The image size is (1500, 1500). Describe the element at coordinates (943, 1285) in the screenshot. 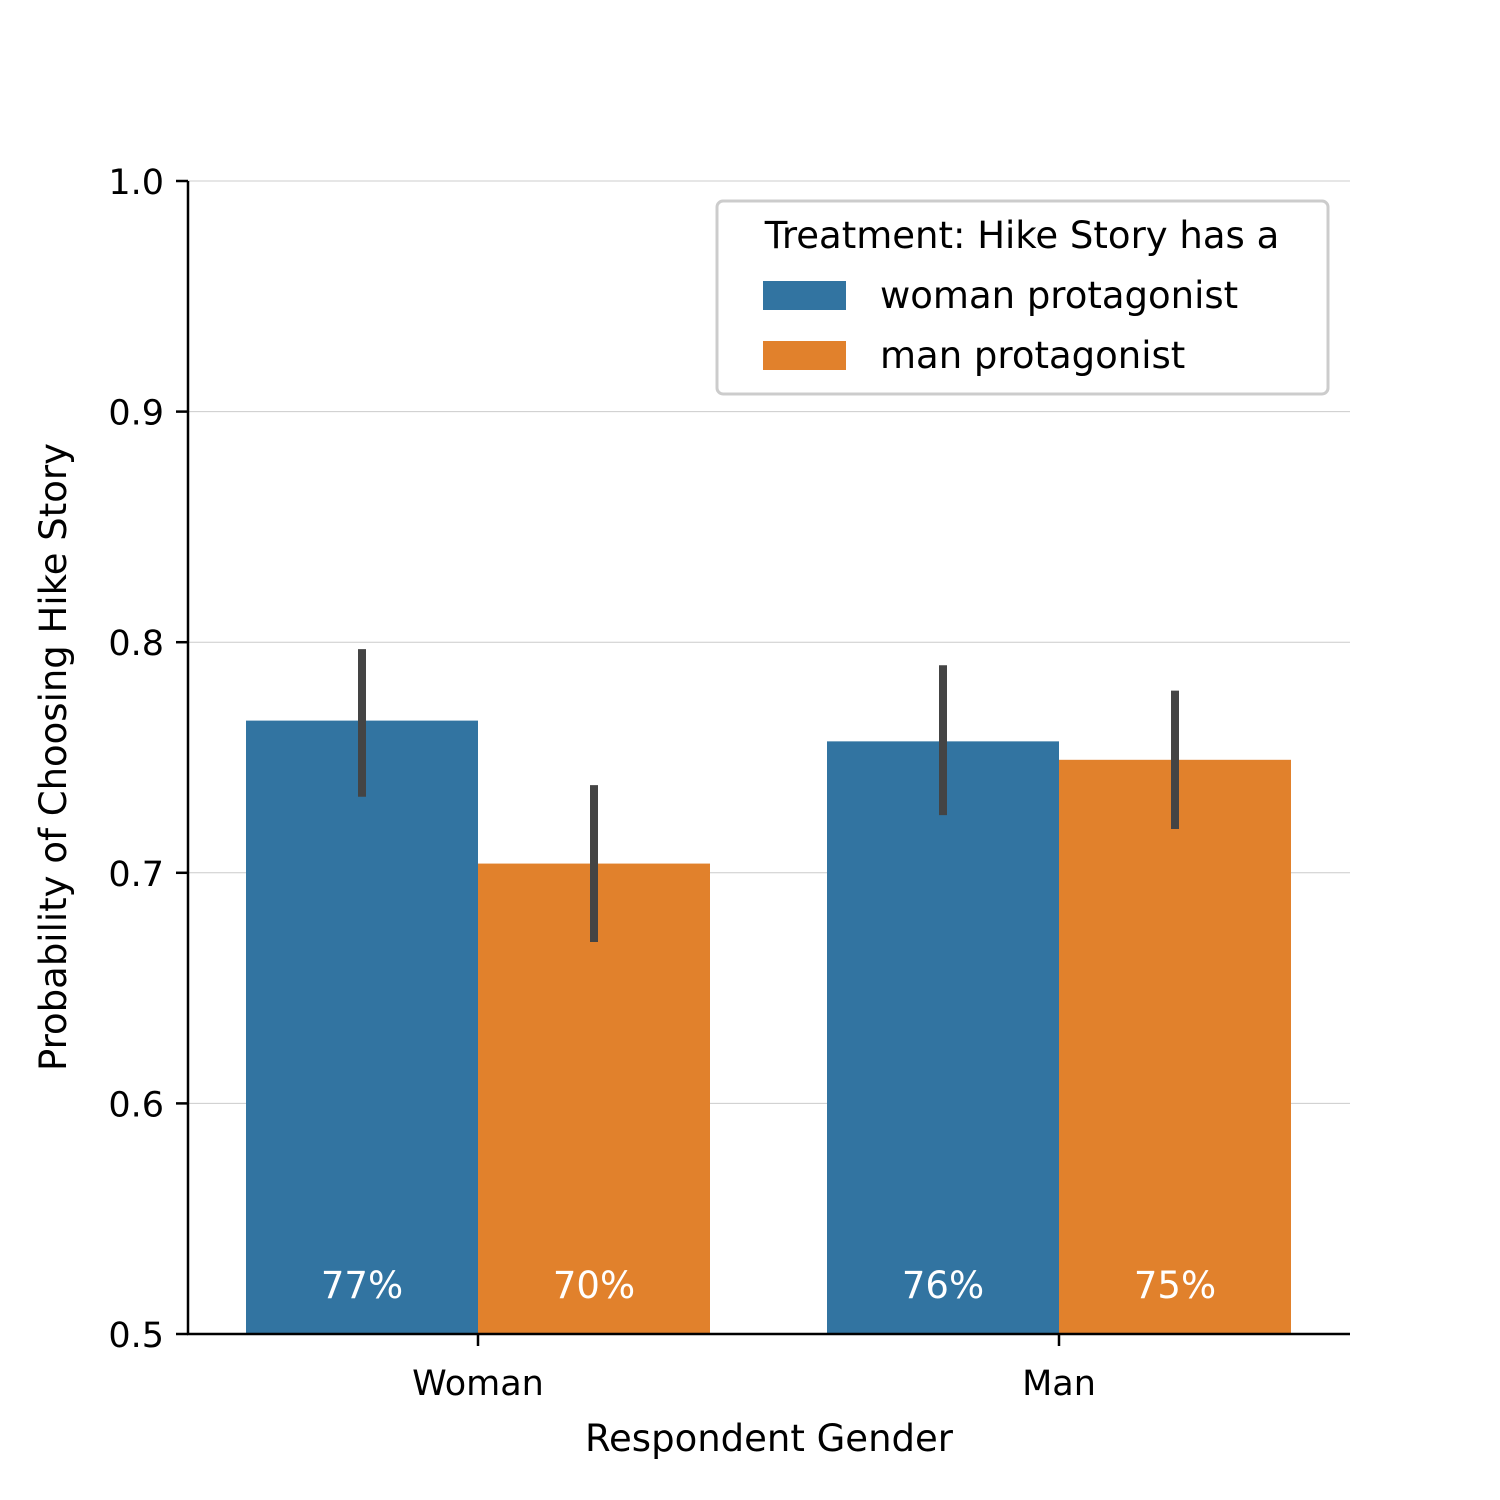

I see `bar-label-man-woman-protagonist: 76%` at that location.